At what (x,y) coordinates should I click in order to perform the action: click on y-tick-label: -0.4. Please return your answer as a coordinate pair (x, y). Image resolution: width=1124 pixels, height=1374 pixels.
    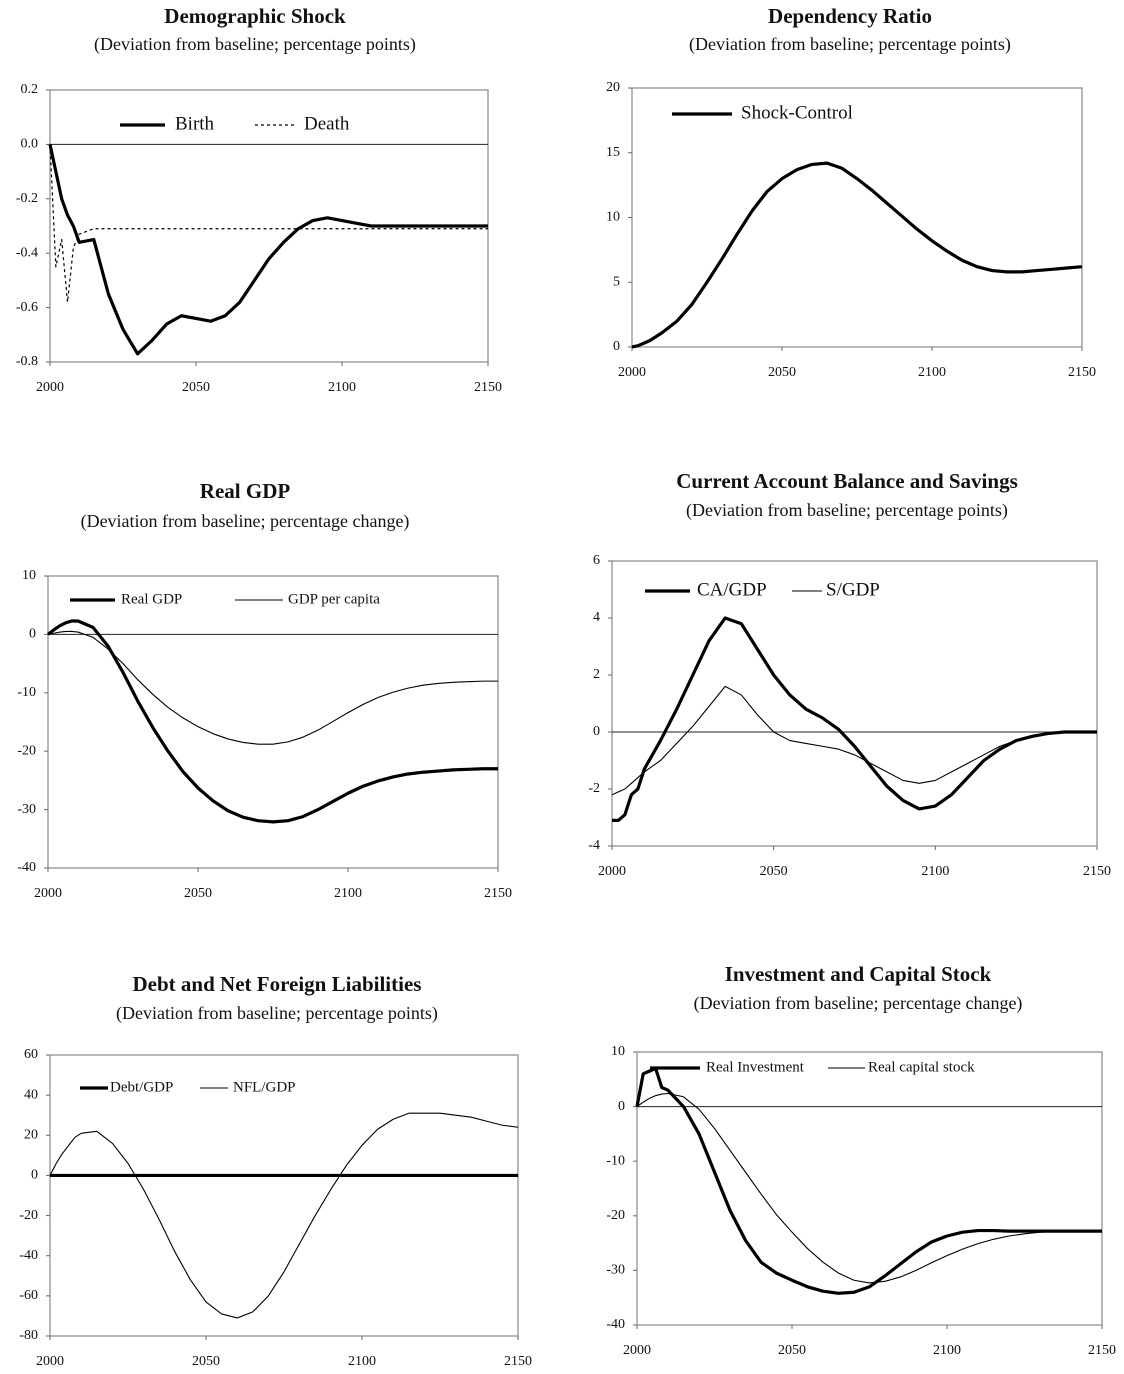
    Looking at the image, I should click on (27, 252).